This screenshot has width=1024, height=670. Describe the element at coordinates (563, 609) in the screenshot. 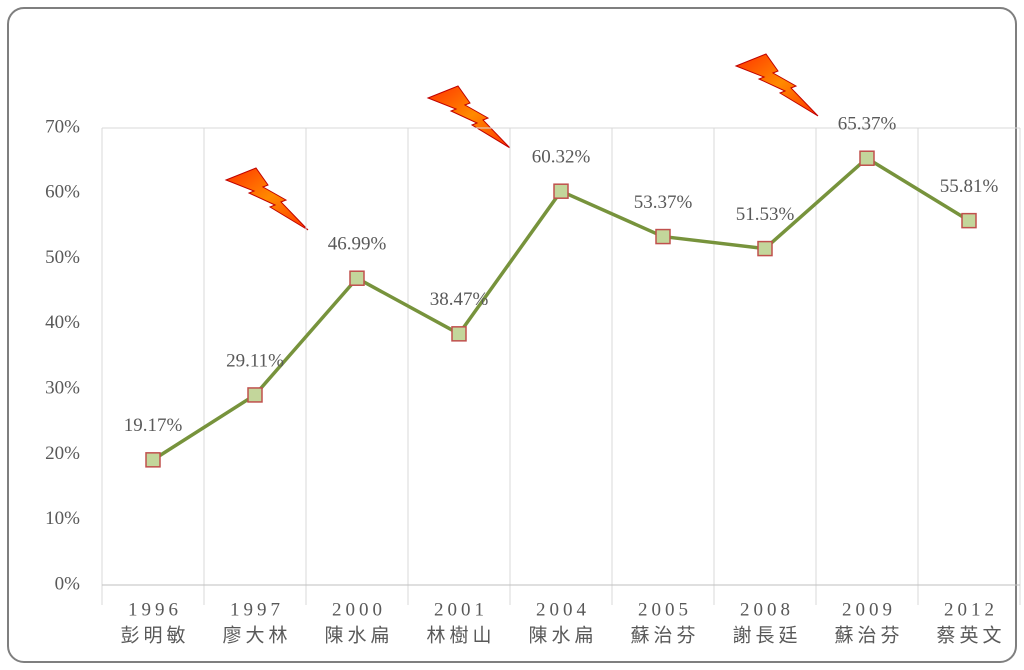

I see `x-tick-label: 2004` at that location.